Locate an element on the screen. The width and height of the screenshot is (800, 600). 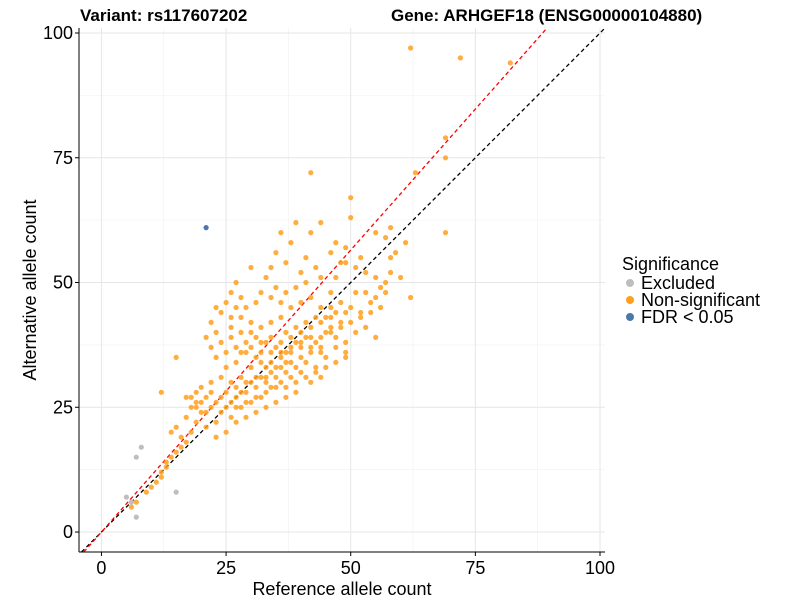
y-tick-label: 75 is located at coordinates (63, 158).